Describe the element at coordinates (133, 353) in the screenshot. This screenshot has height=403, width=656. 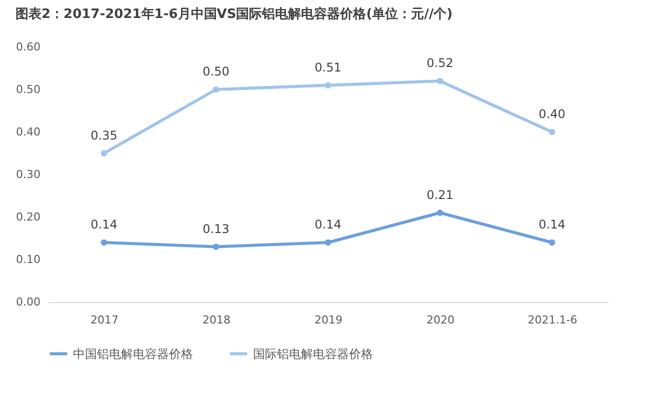
I see `legend-label: 中国铝电解电容器价格` at that location.